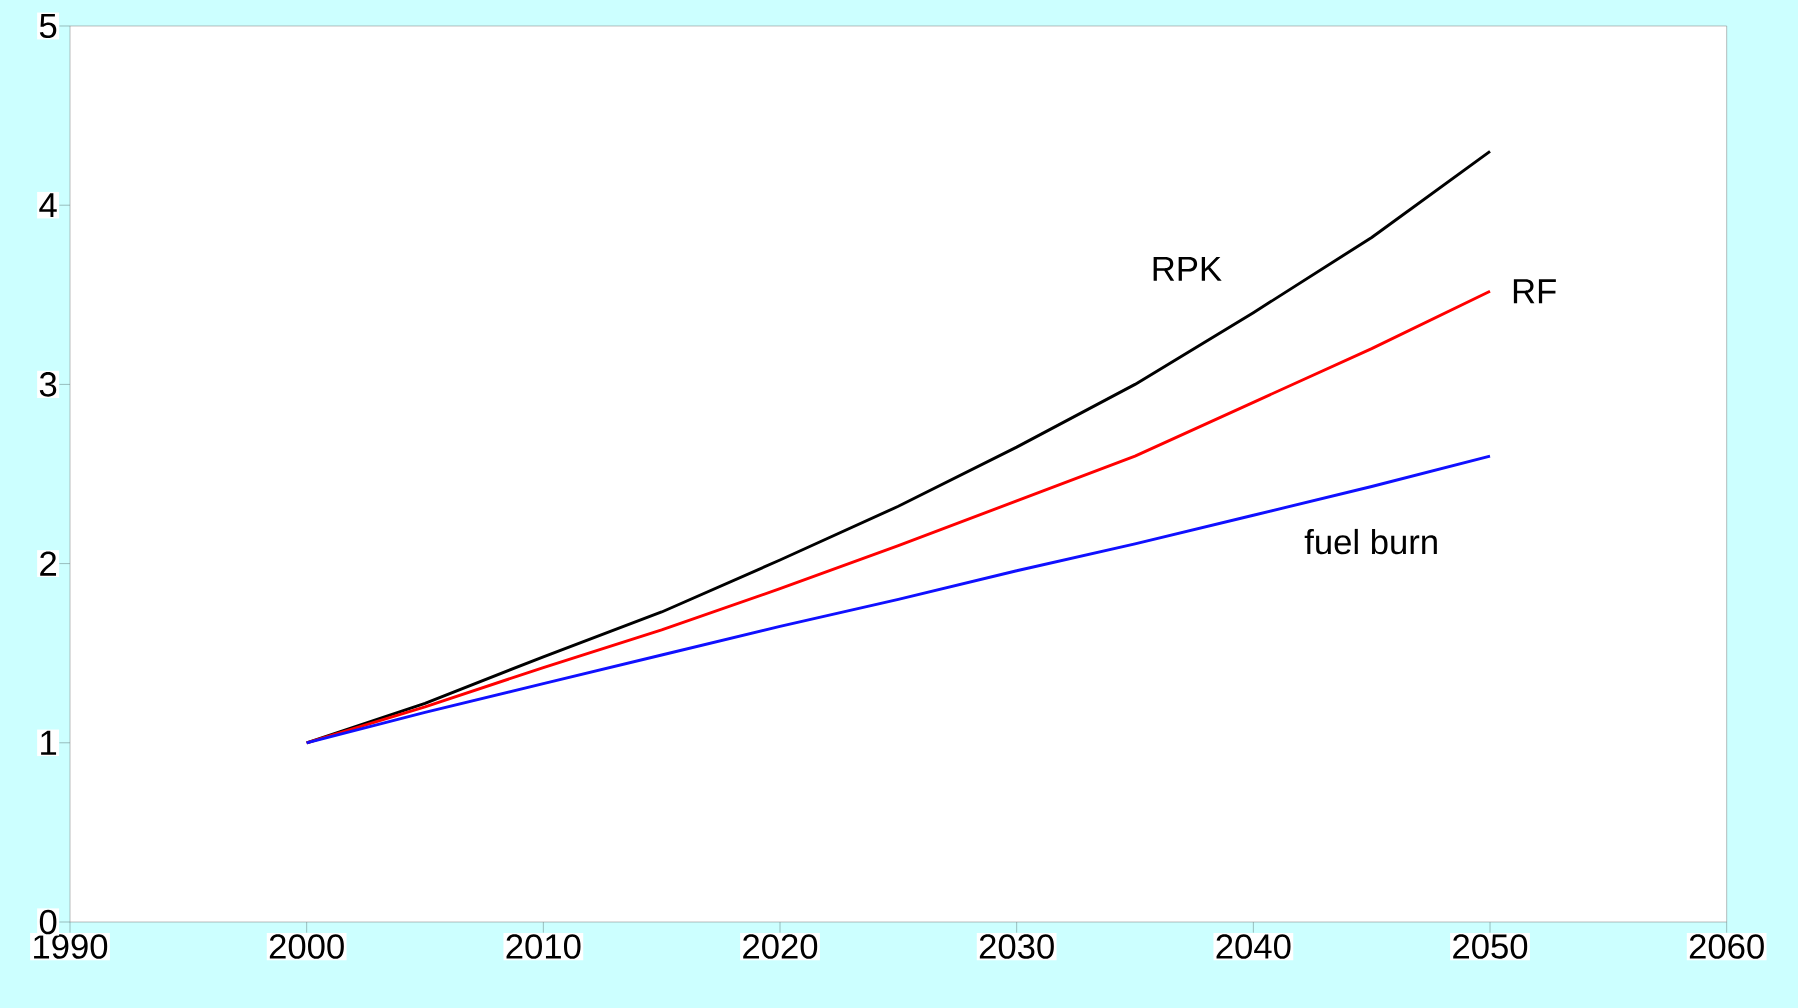 This screenshot has height=1008, width=1798. Describe the element at coordinates (1253, 946) in the screenshot. I see `x-tick-label: 2040` at that location.